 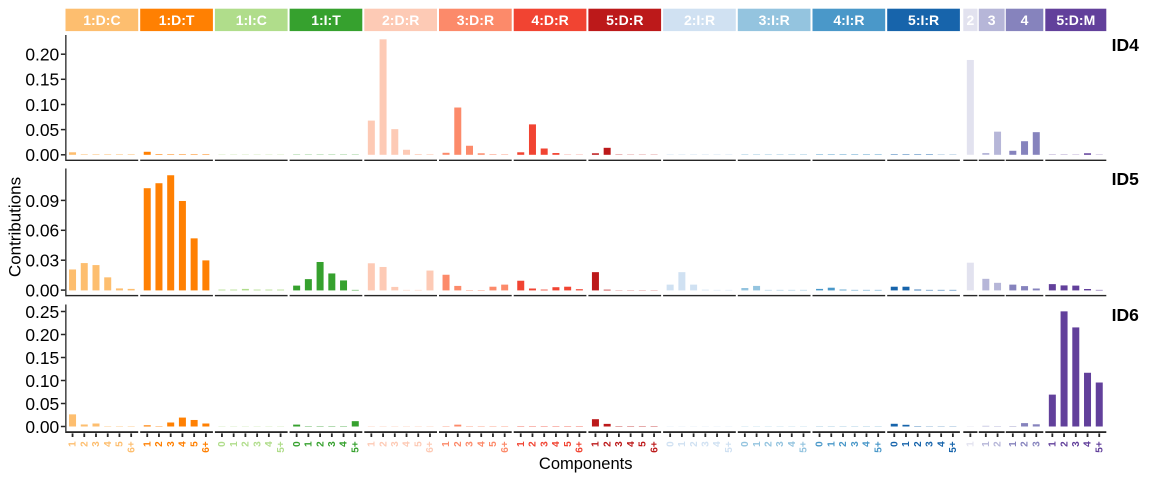 I want to click on svg-text: Components, so click(x=586, y=464).